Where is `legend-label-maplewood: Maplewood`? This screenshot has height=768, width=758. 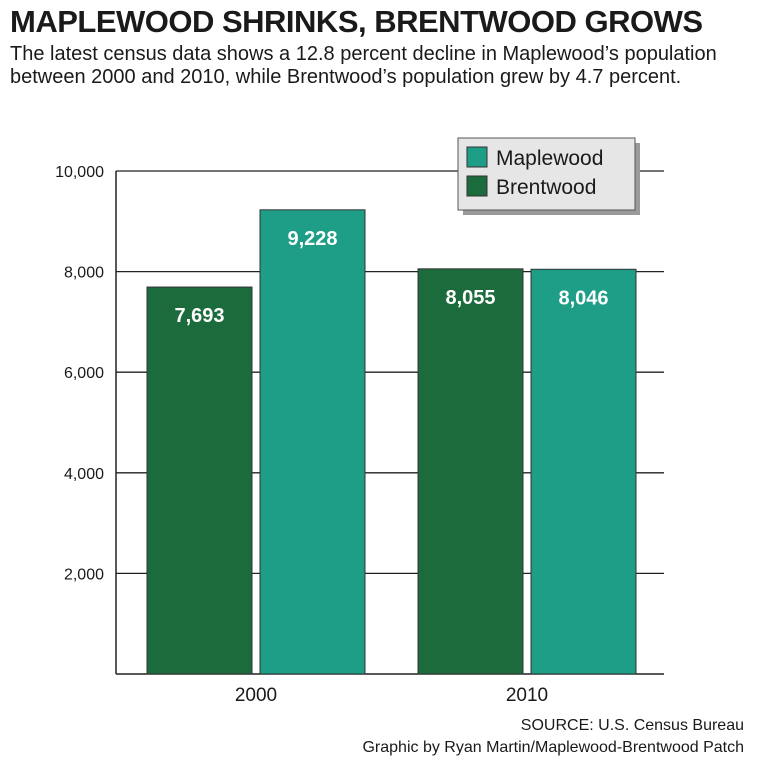 legend-label-maplewood: Maplewood is located at coordinates (549, 158).